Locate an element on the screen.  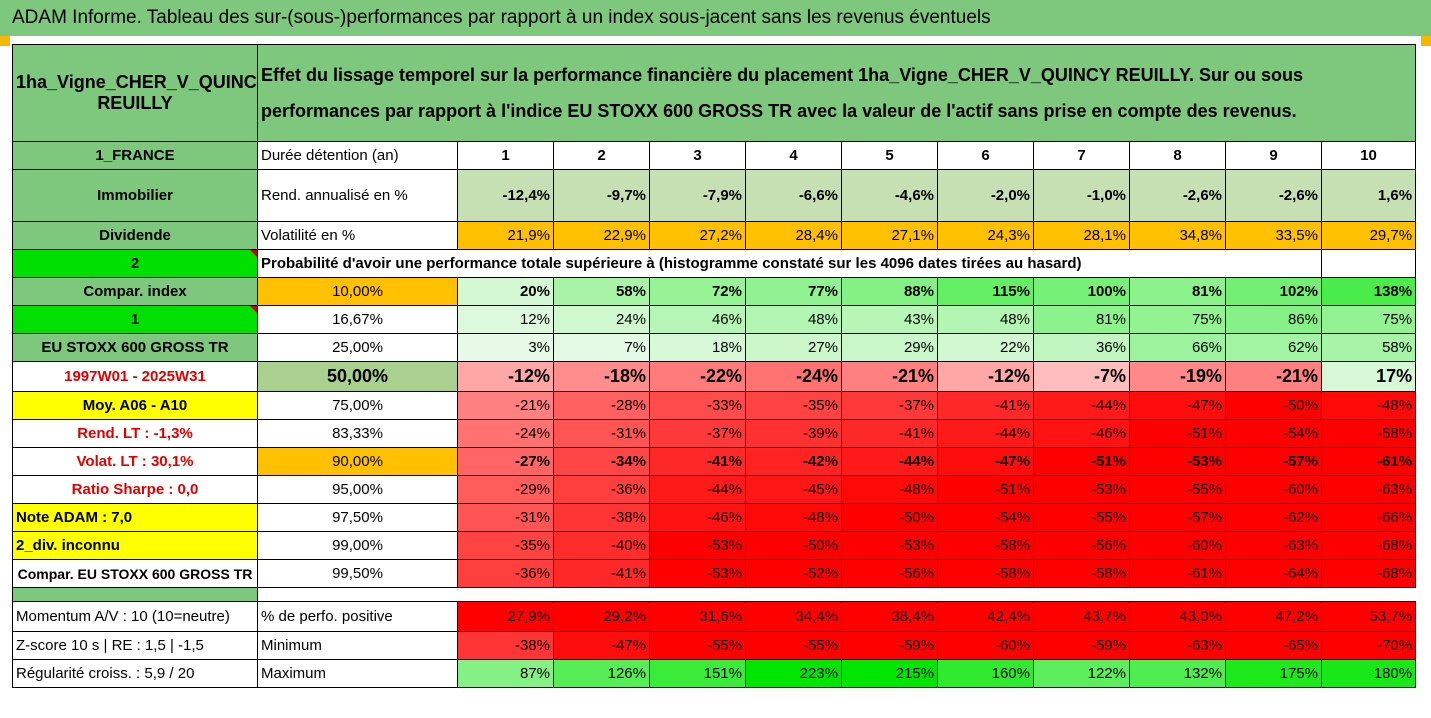
year-header: 1 is located at coordinates (505, 155).